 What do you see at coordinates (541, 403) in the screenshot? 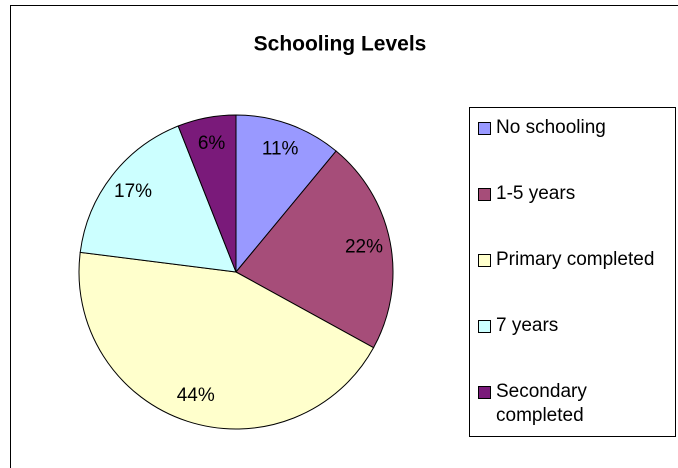
I see `legend-label: Secondary completed` at bounding box center [541, 403].